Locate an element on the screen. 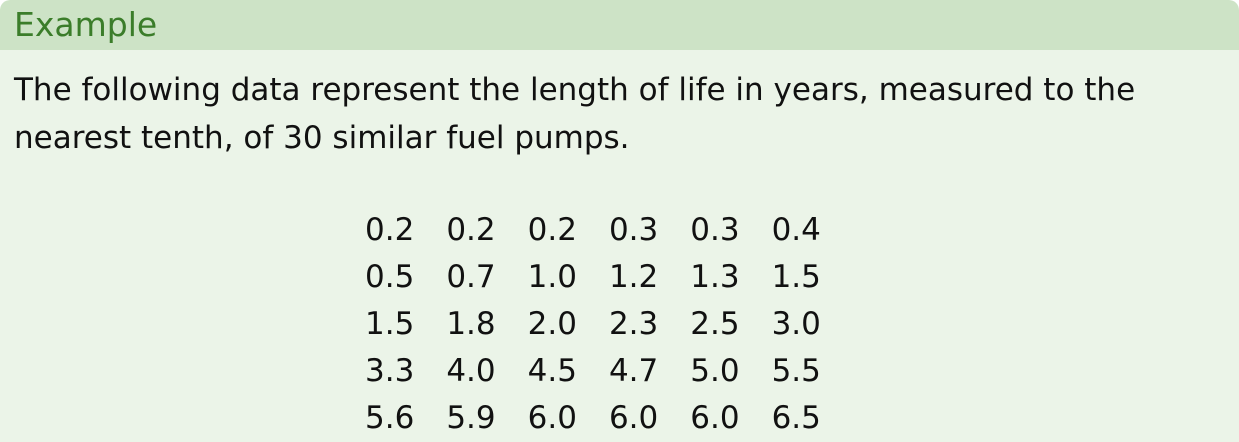 Image resolution: width=1239 pixels, height=442 pixels. table-cell: 0.5 is located at coordinates (390, 277).